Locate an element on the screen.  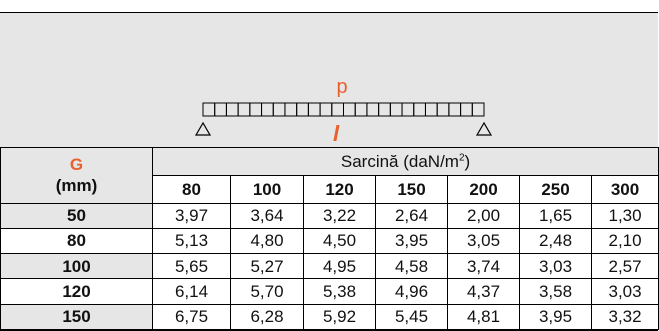
table-row: 80 5,13 4,80 4,50 3,95 3,05 2,48 2,10 is located at coordinates (329, 241).